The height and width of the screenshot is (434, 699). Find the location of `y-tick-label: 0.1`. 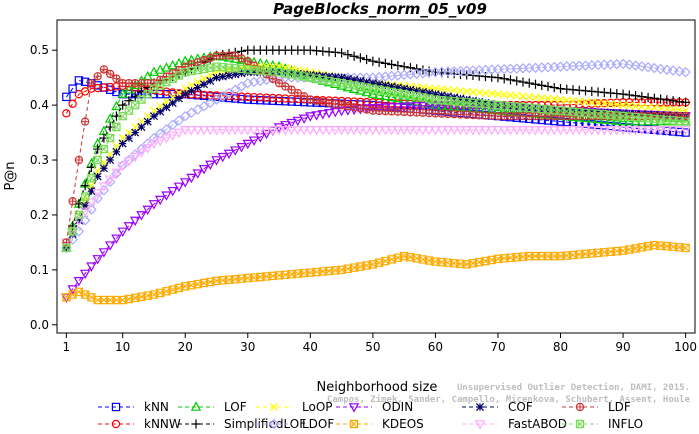

y-tick-label: 0.1 is located at coordinates (39, 270).